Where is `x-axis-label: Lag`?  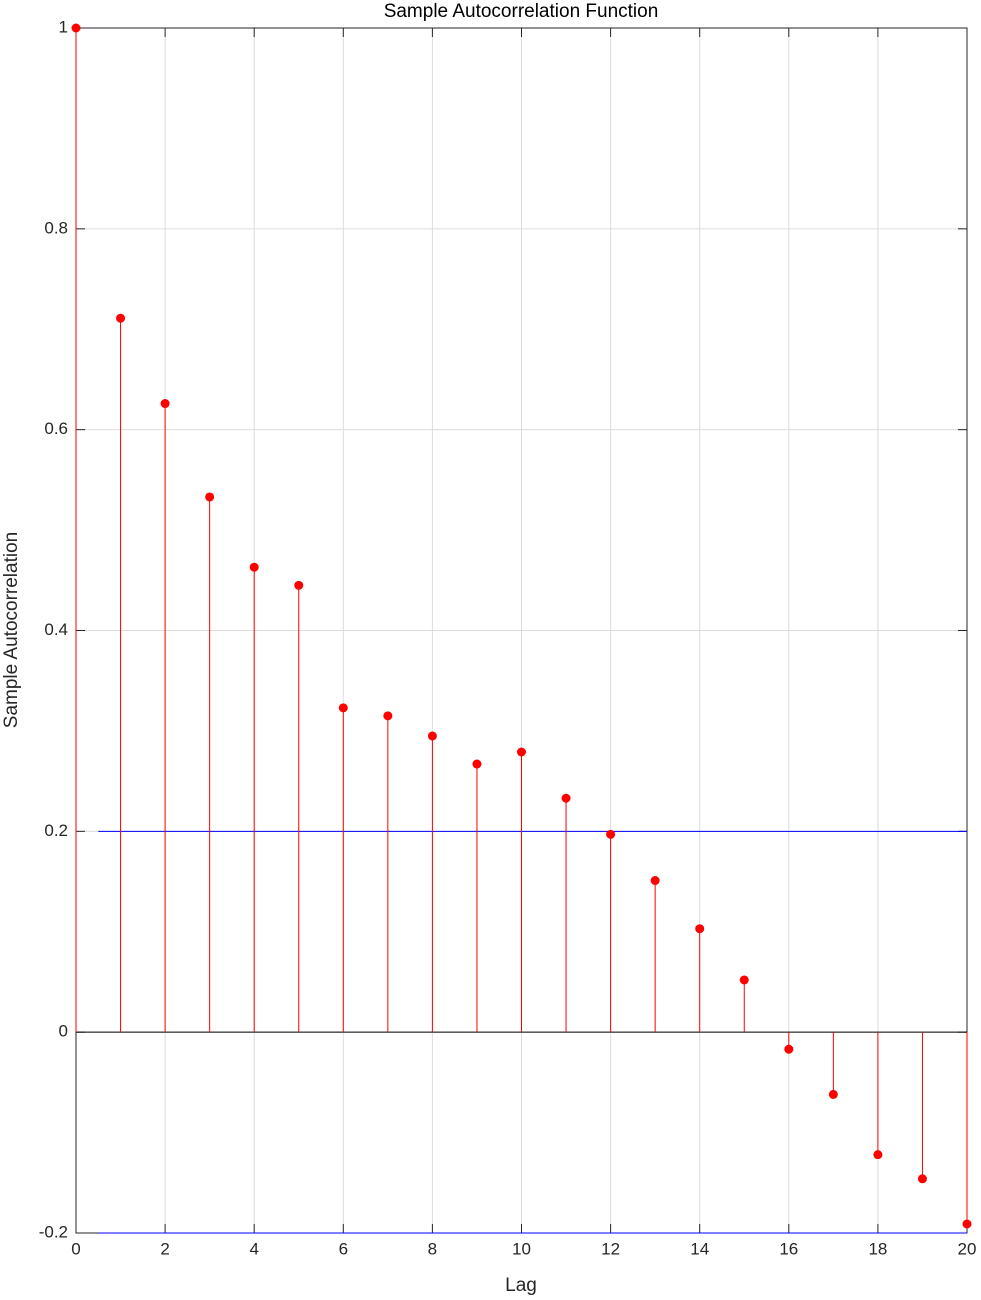
x-axis-label: Lag is located at coordinates (521, 1285).